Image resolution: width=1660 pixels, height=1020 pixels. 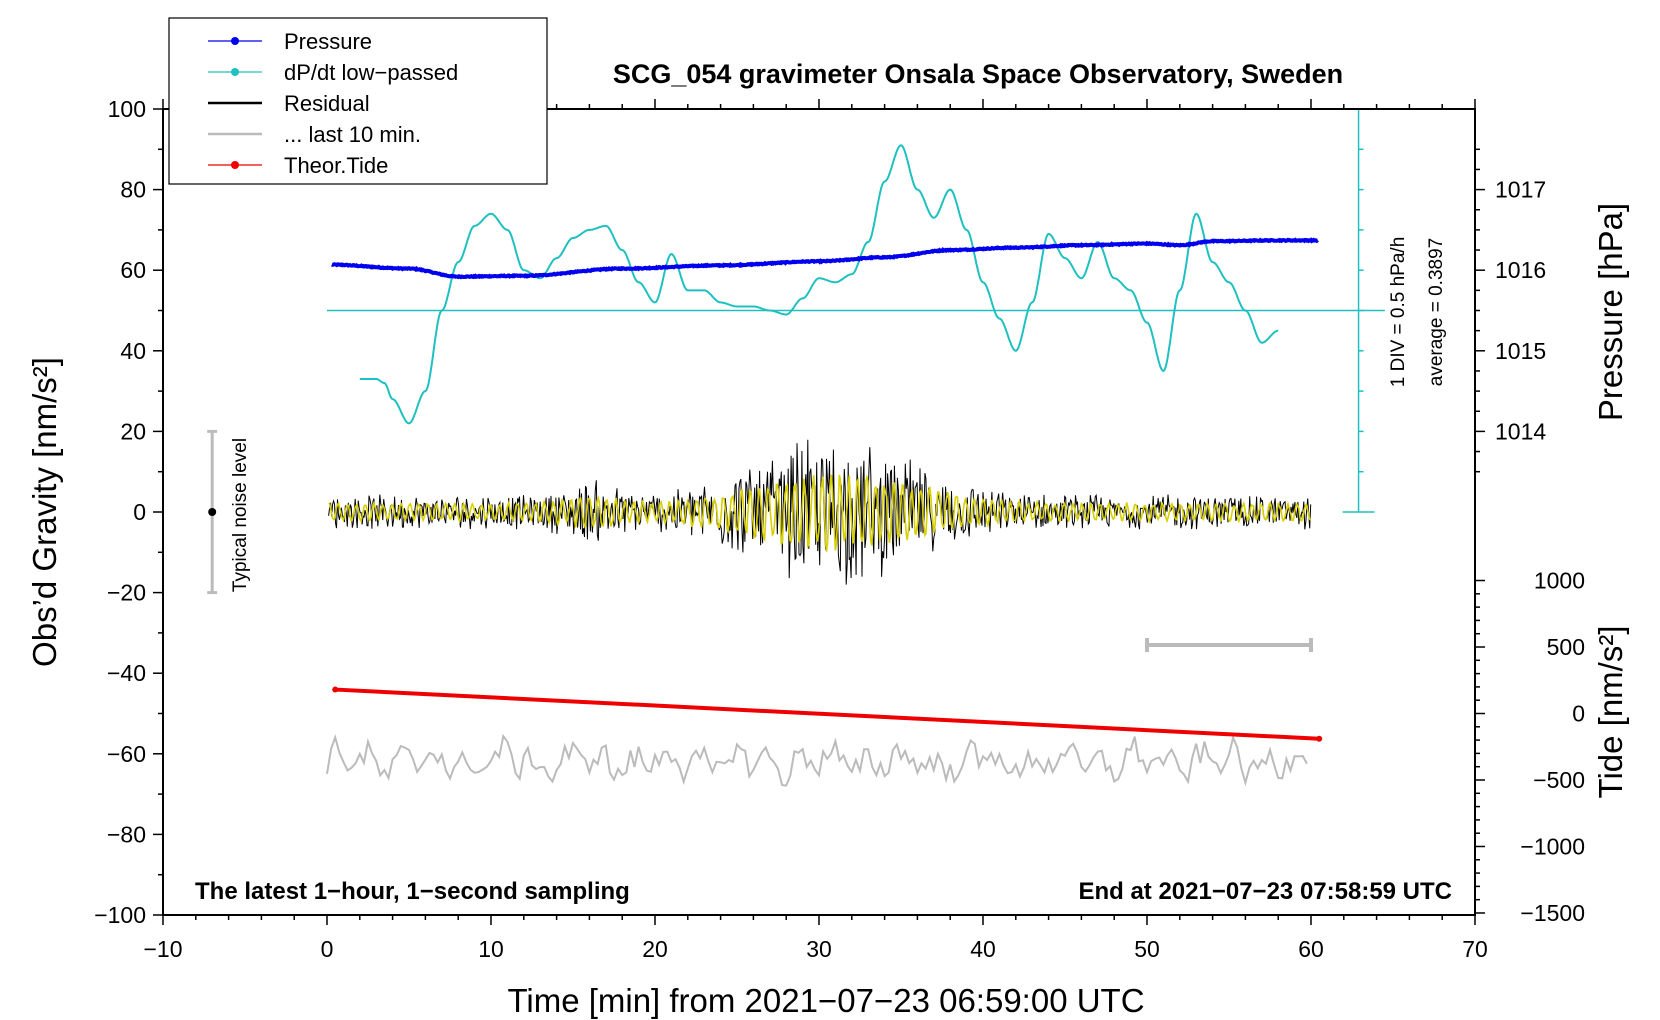 I want to click on x-tick-label: 20, so click(x=655, y=949).